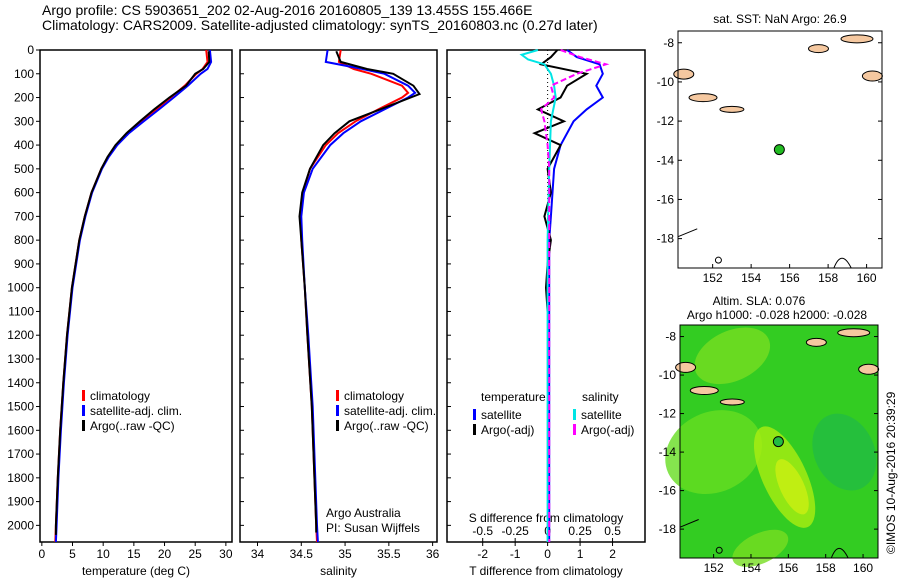 Image resolution: width=900 pixels, height=580 pixels. What do you see at coordinates (668, 491) in the screenshot?
I see `lat-tick-label: -16` at bounding box center [668, 491].